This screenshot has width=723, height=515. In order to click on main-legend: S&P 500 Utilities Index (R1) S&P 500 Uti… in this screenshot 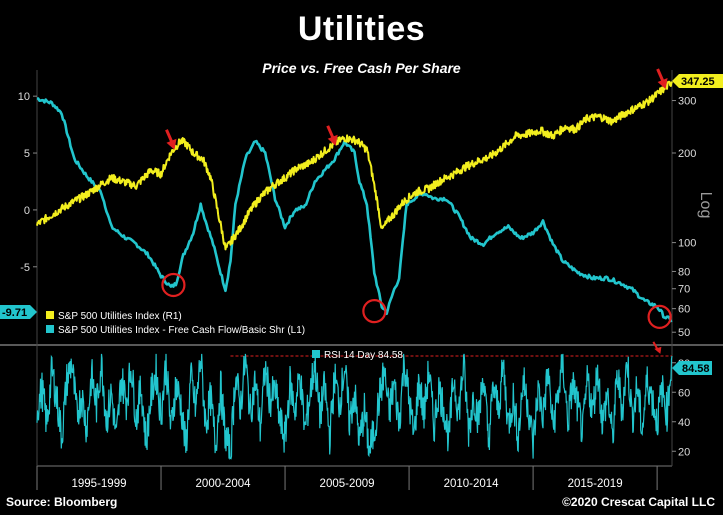, I will do `click(175, 323)`.